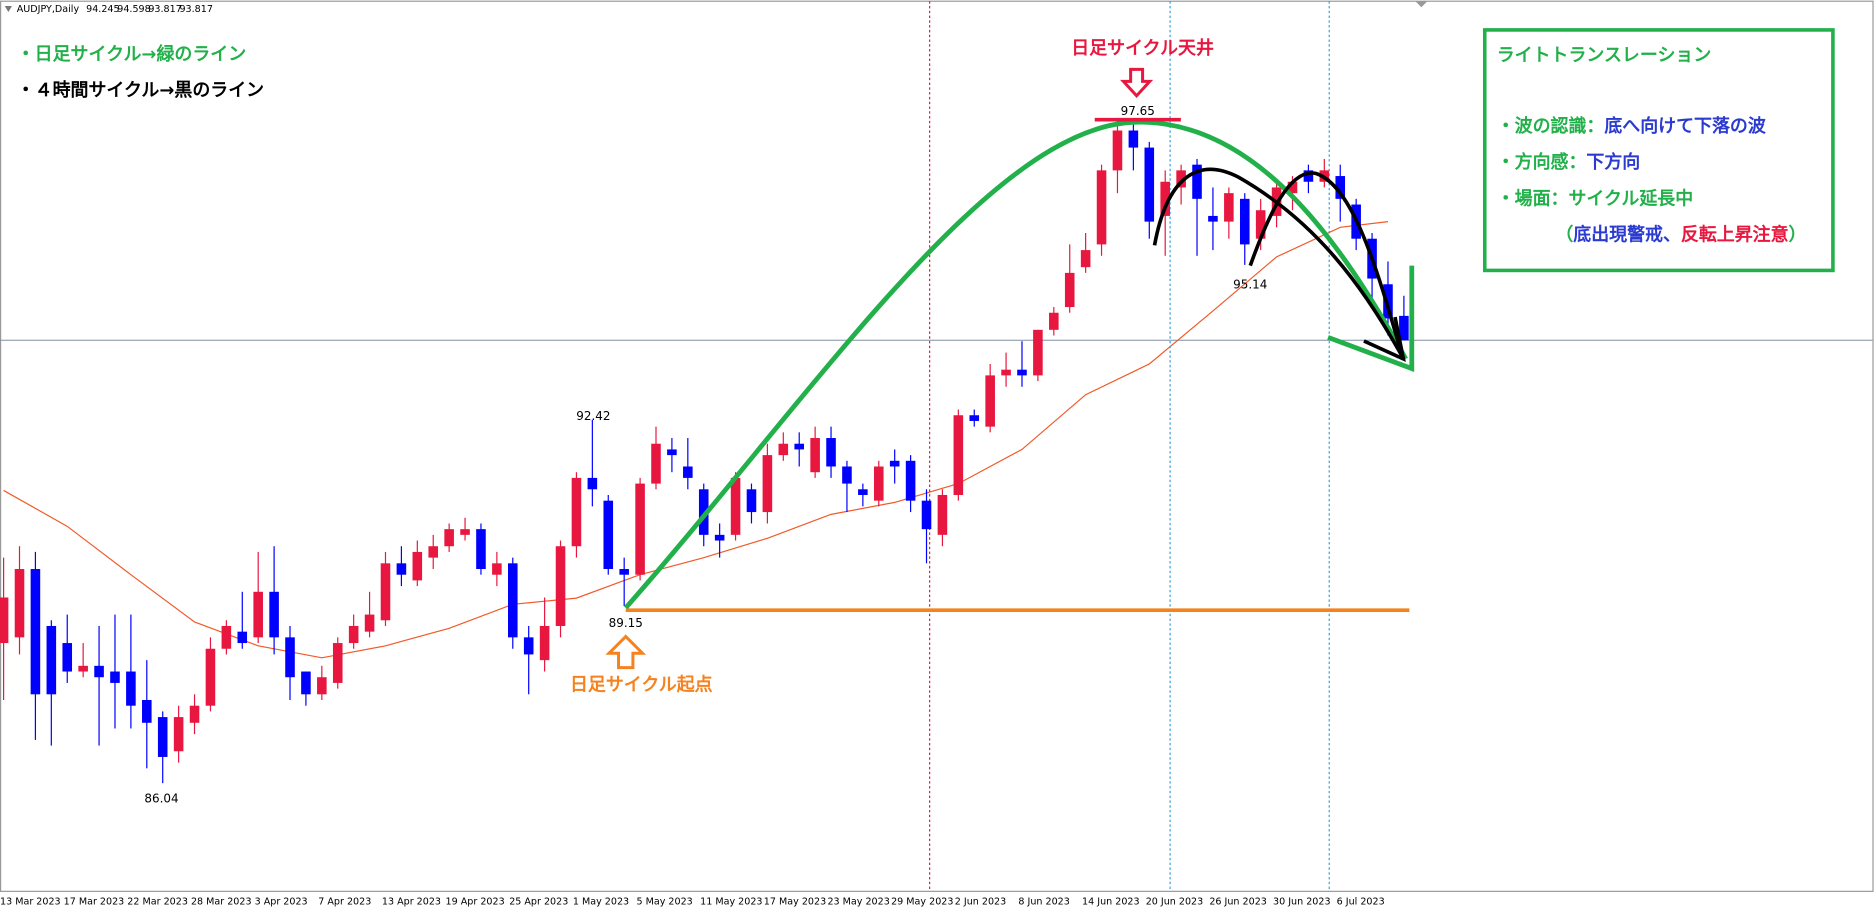 The width and height of the screenshot is (1876, 911). I want to click on x-tick-label: 25 Apr 2023, so click(538, 902).